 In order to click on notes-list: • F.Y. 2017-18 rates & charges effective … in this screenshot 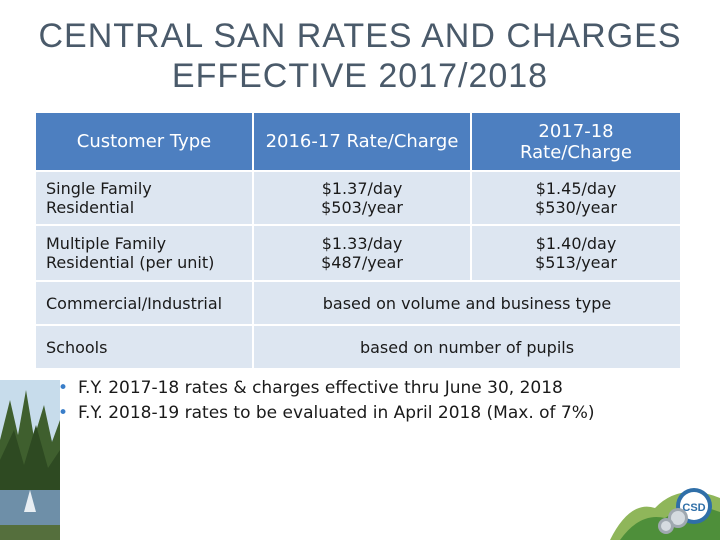, I will do `click(378, 401)`.